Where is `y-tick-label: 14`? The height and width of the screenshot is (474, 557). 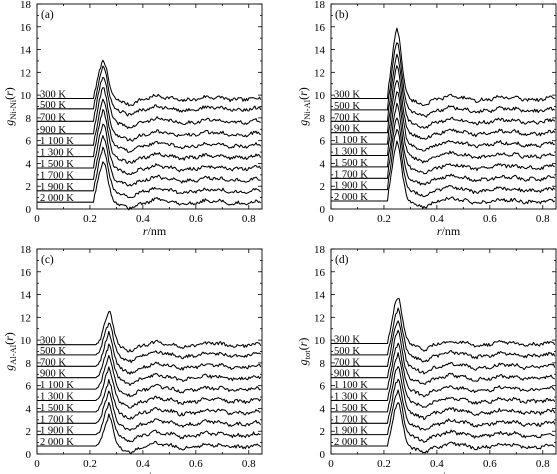
y-tick-label: 14 is located at coordinates (320, 296).